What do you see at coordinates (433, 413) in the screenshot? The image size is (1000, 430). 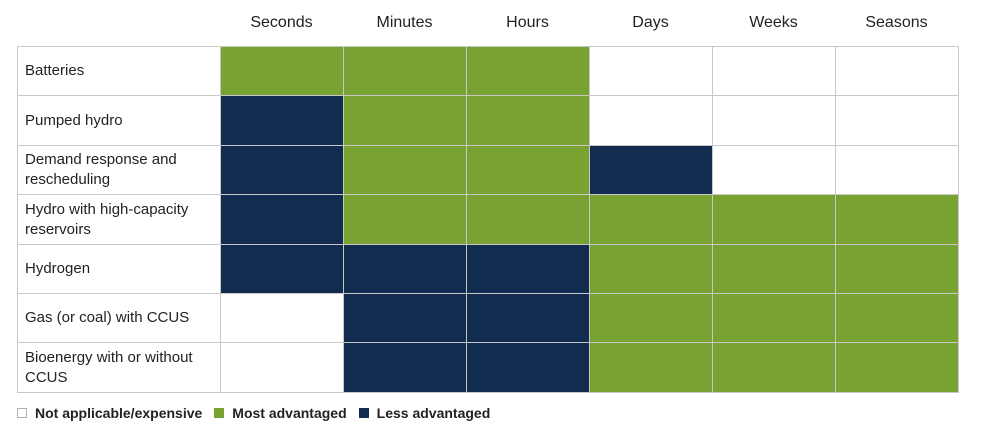 I see `legend-label-less: Less advantaged` at bounding box center [433, 413].